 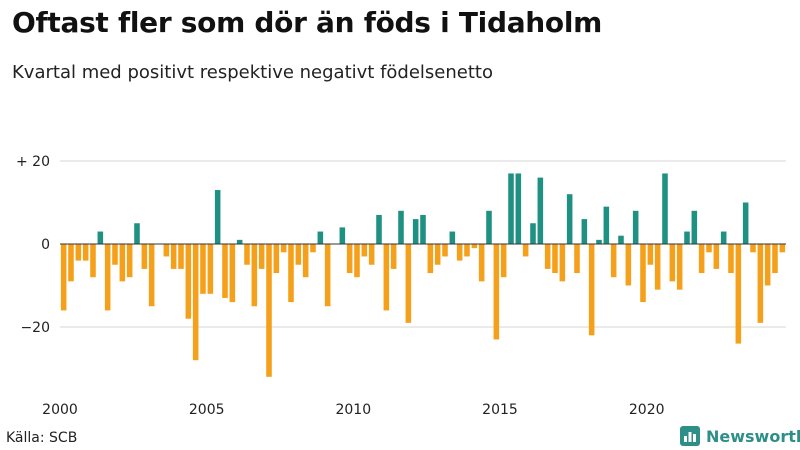 I want to click on x-tick-label: 2005, so click(x=207, y=410).